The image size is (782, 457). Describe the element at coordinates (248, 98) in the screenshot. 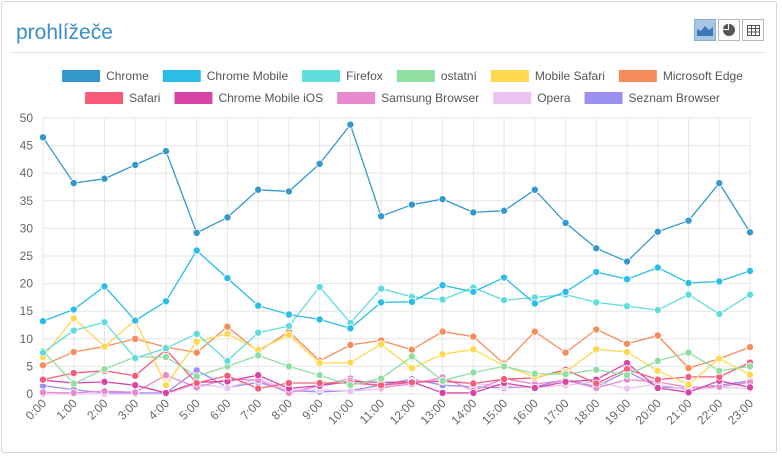

I see `legend-item: Chrome Mobile iOS` at that location.